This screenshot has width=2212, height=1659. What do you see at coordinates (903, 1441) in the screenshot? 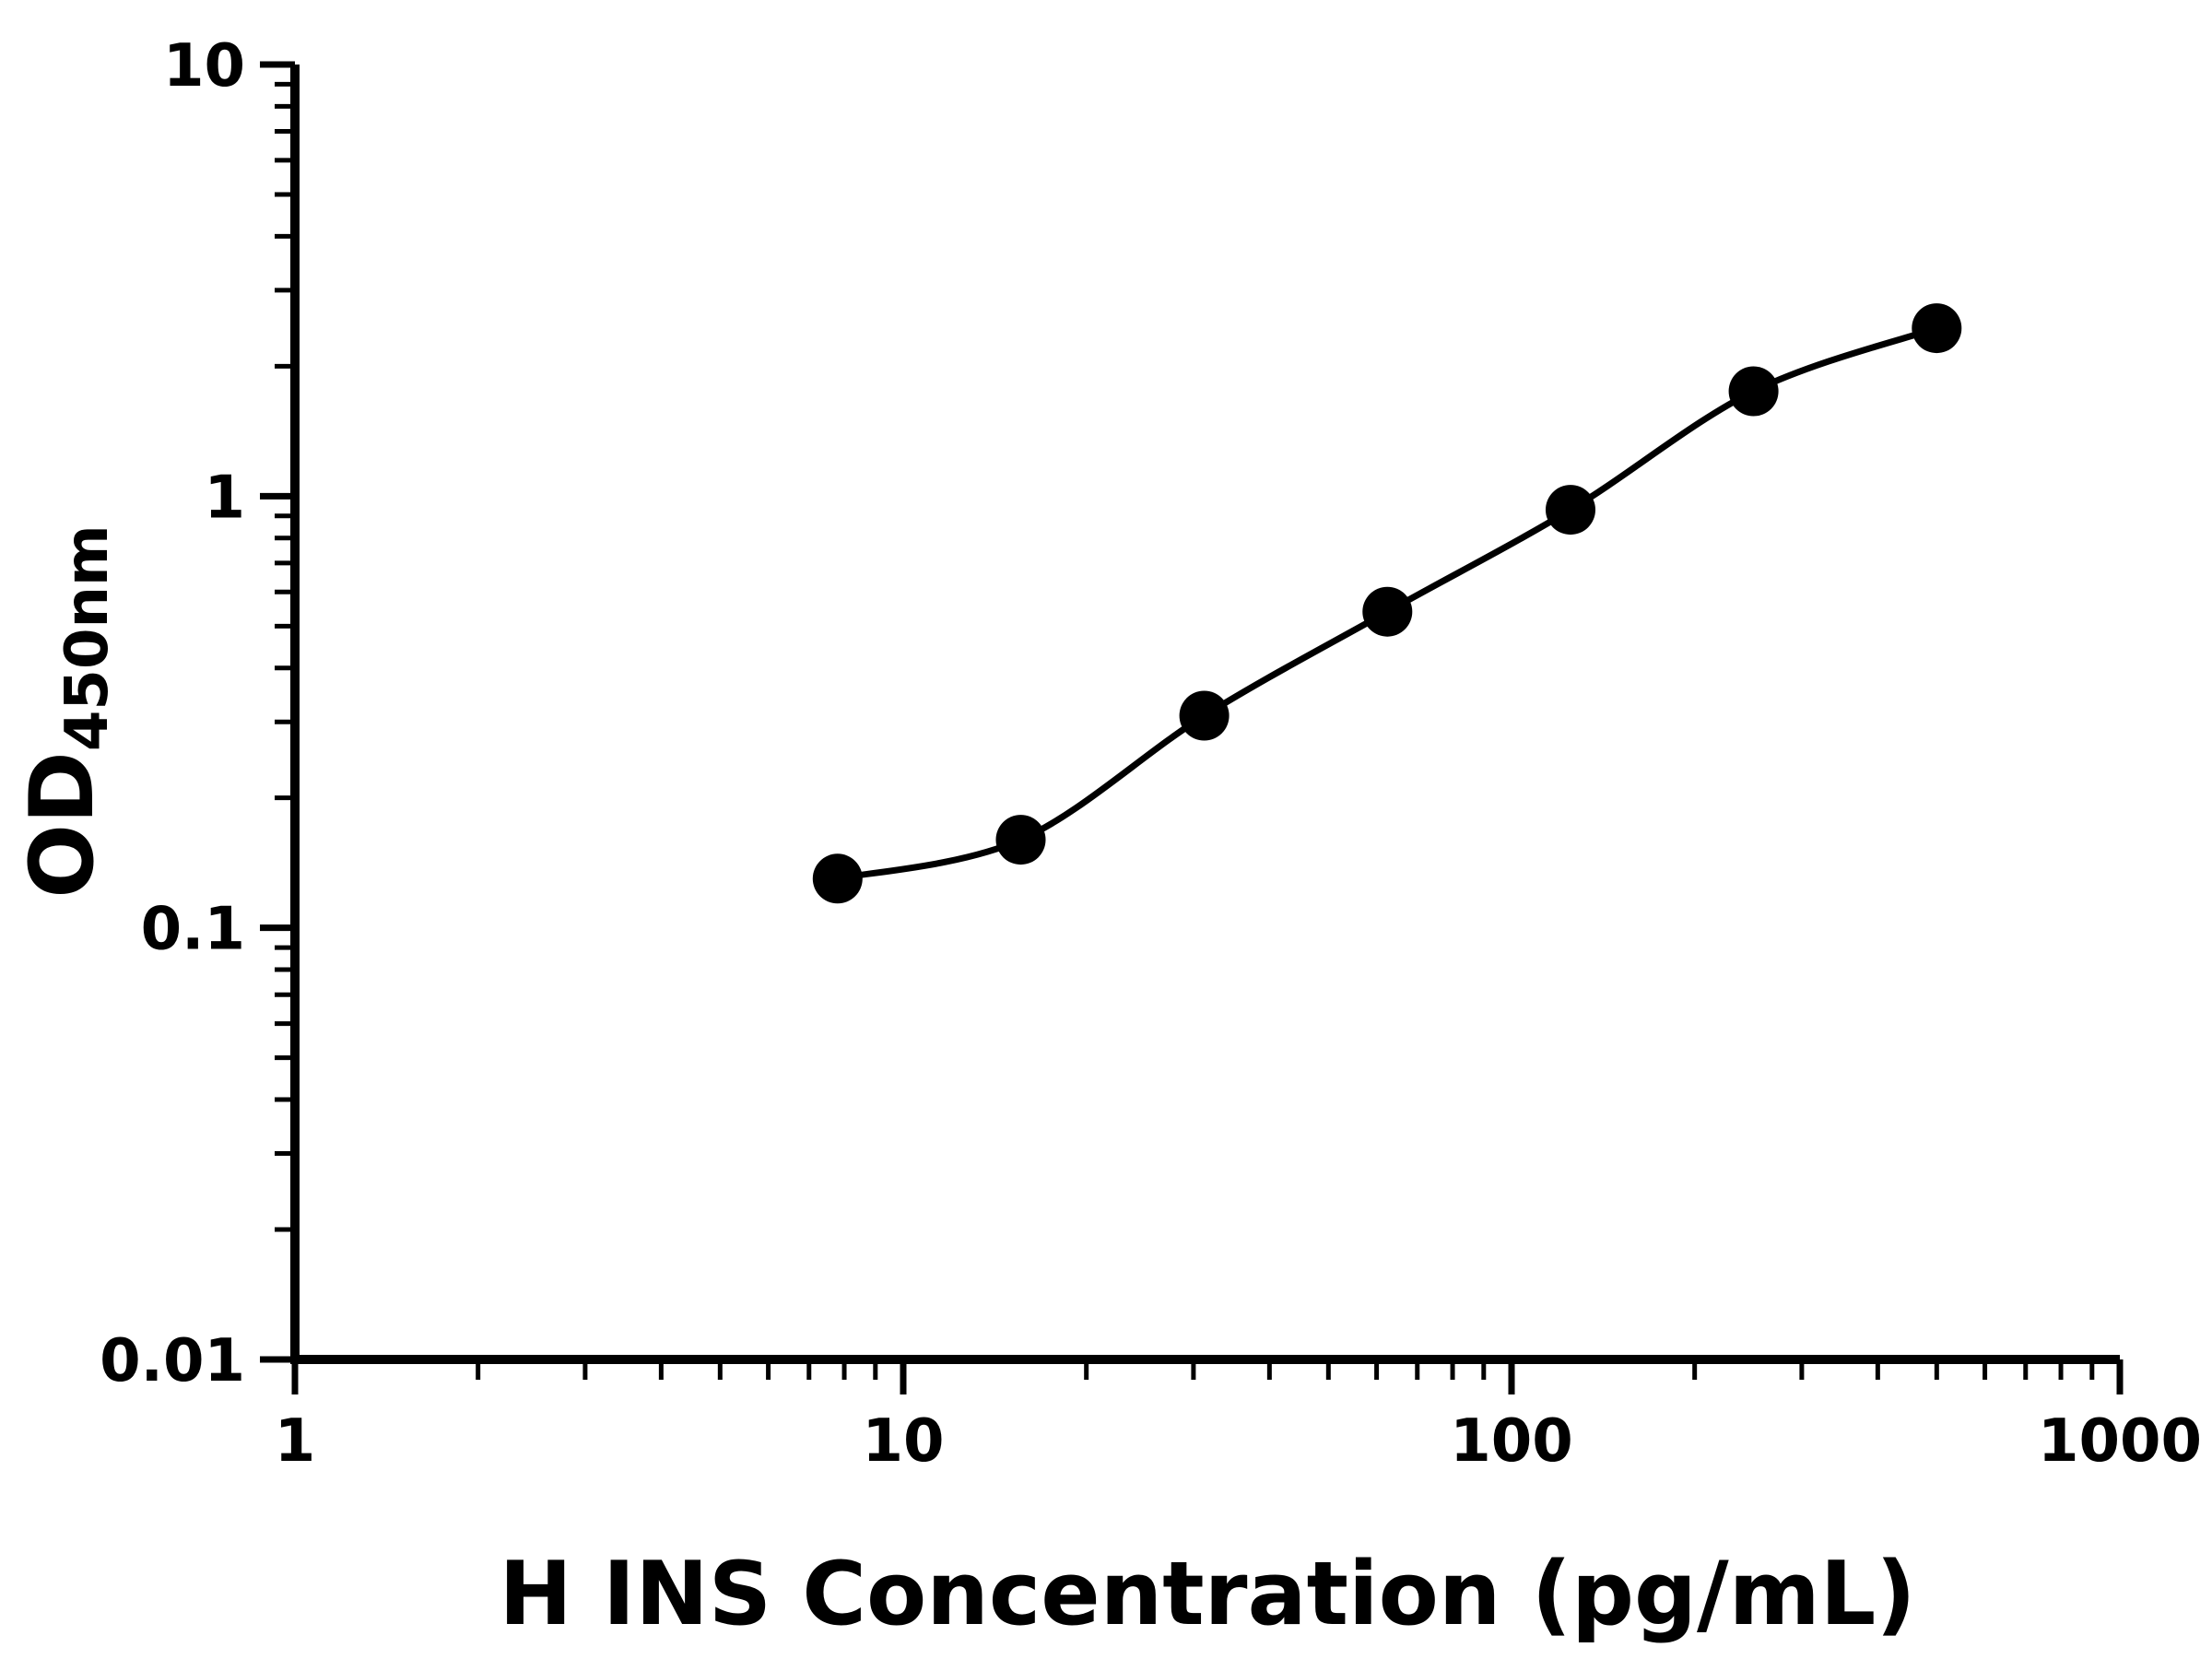
I see `x-tick-label: 10` at bounding box center [903, 1441].